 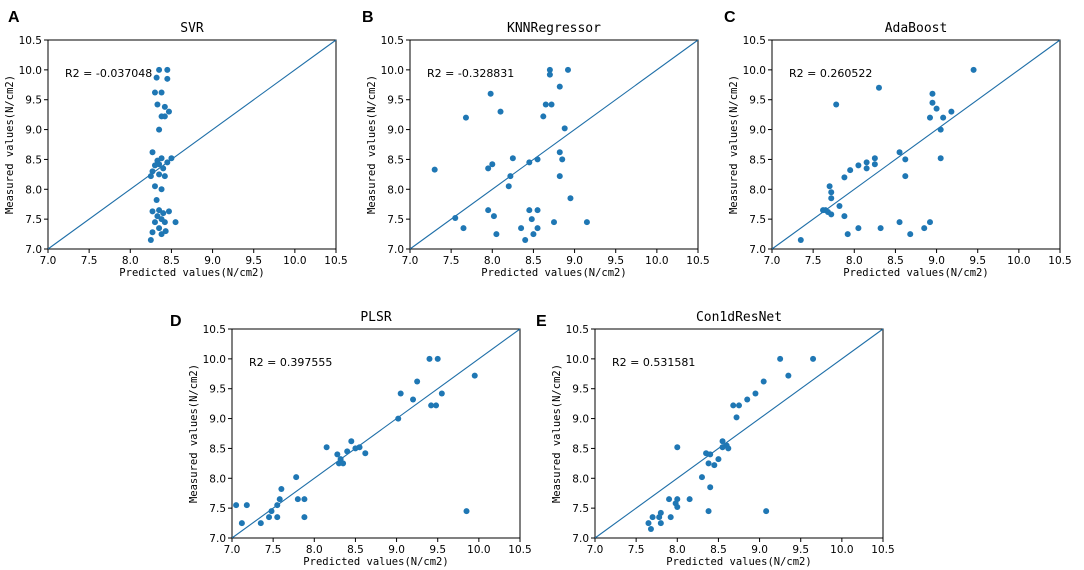 What do you see at coordinates (217, 449) in the screenshot?
I see `y-tick-label: 8.5` at bounding box center [217, 449].